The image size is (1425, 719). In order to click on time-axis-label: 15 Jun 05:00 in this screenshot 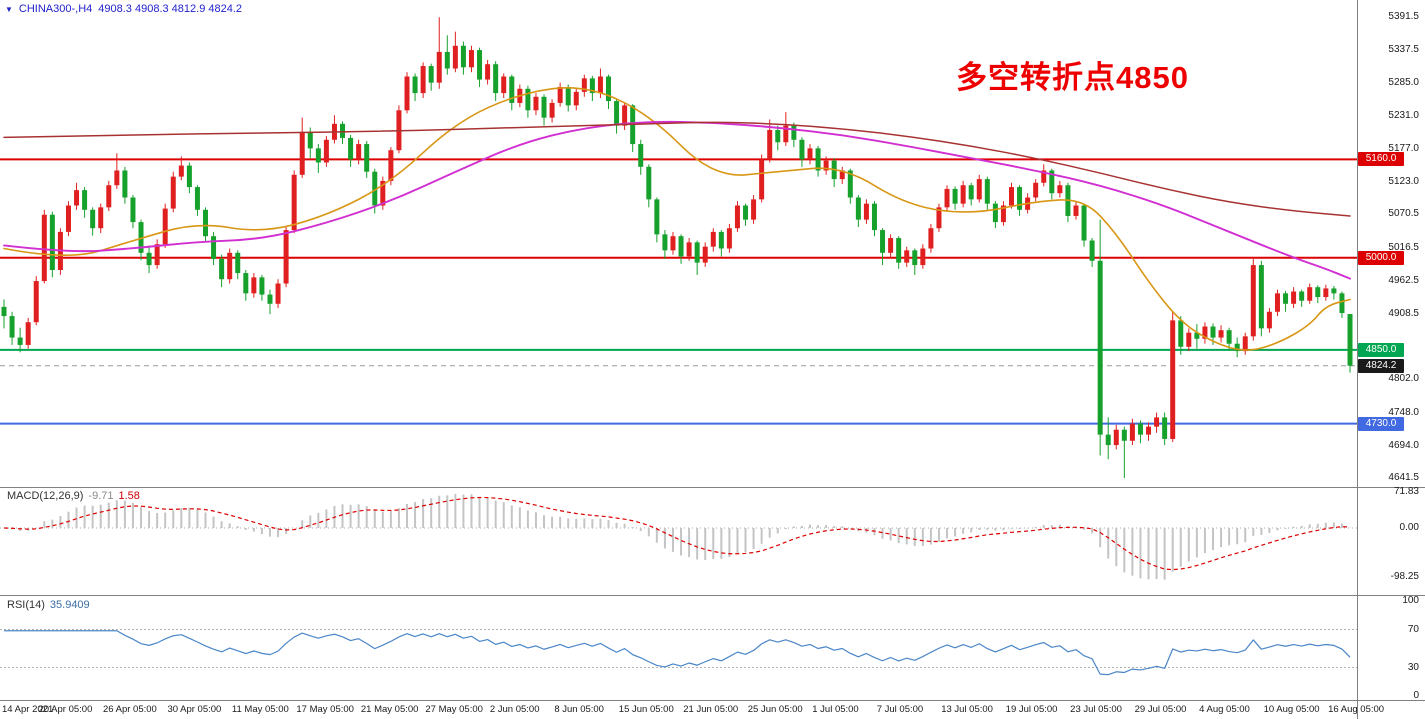, I will do `click(646, 709)`.